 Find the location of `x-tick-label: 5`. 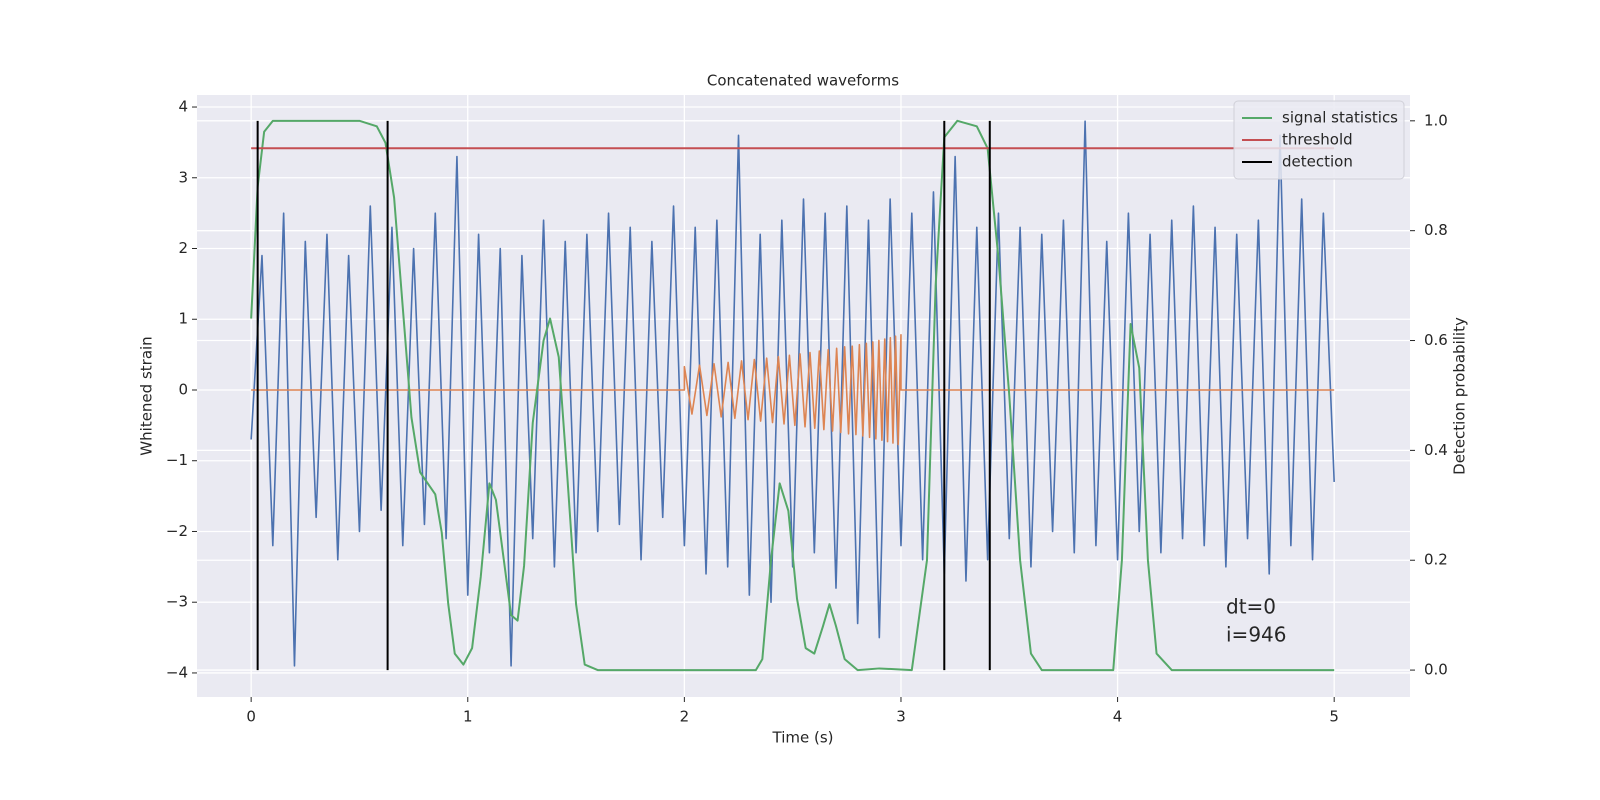

x-tick-label: 5 is located at coordinates (1334, 717).